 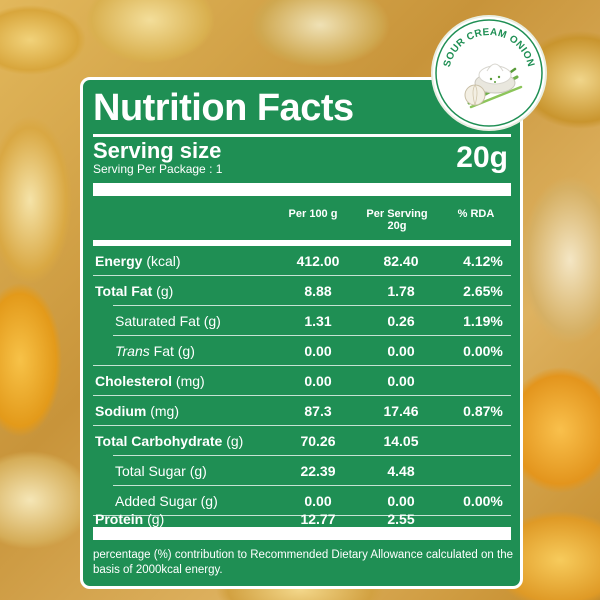 What do you see at coordinates (318, 519) in the screenshot?
I see `per-100g-value: 12.77` at bounding box center [318, 519].